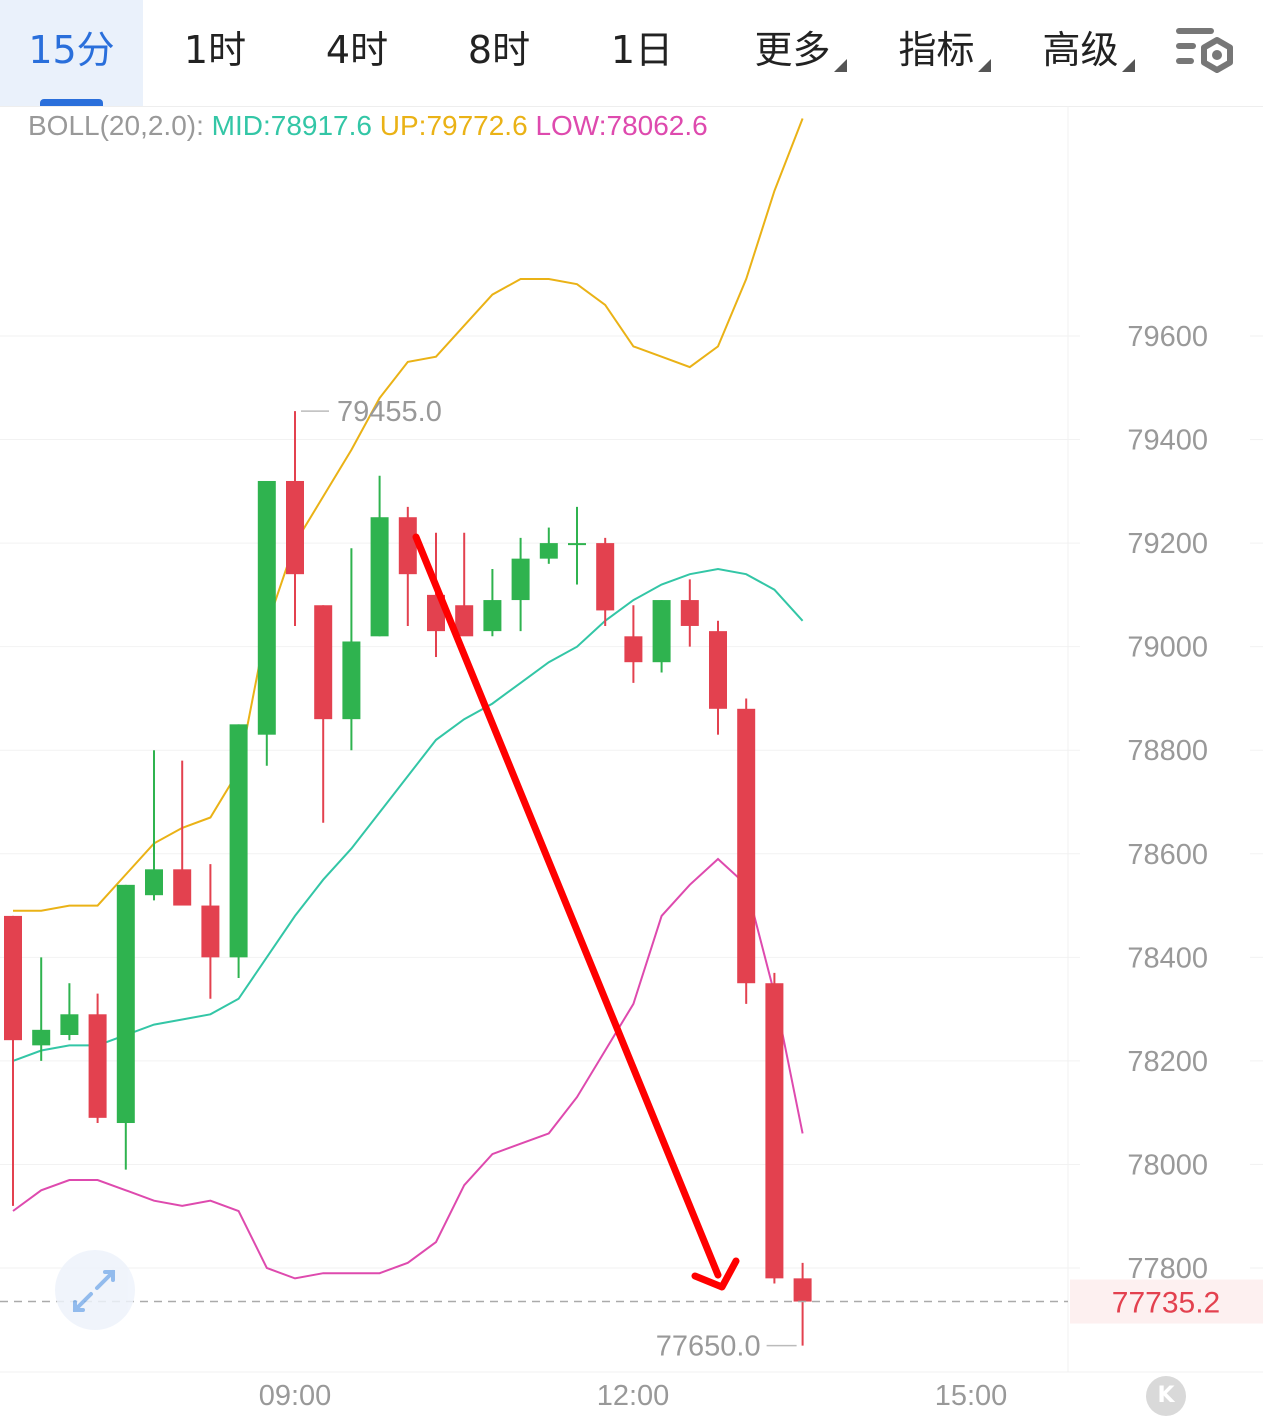  Describe the element at coordinates (715, 1274) in the screenshot. I see `downtrend-arrow-head` at that location.